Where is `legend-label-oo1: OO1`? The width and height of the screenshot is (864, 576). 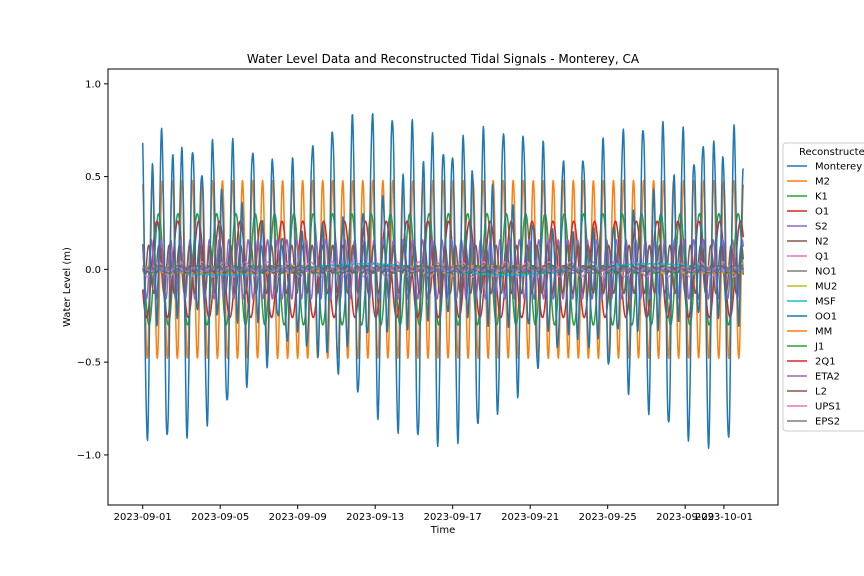
legend-label-oo1: OO1 is located at coordinates (826, 317).